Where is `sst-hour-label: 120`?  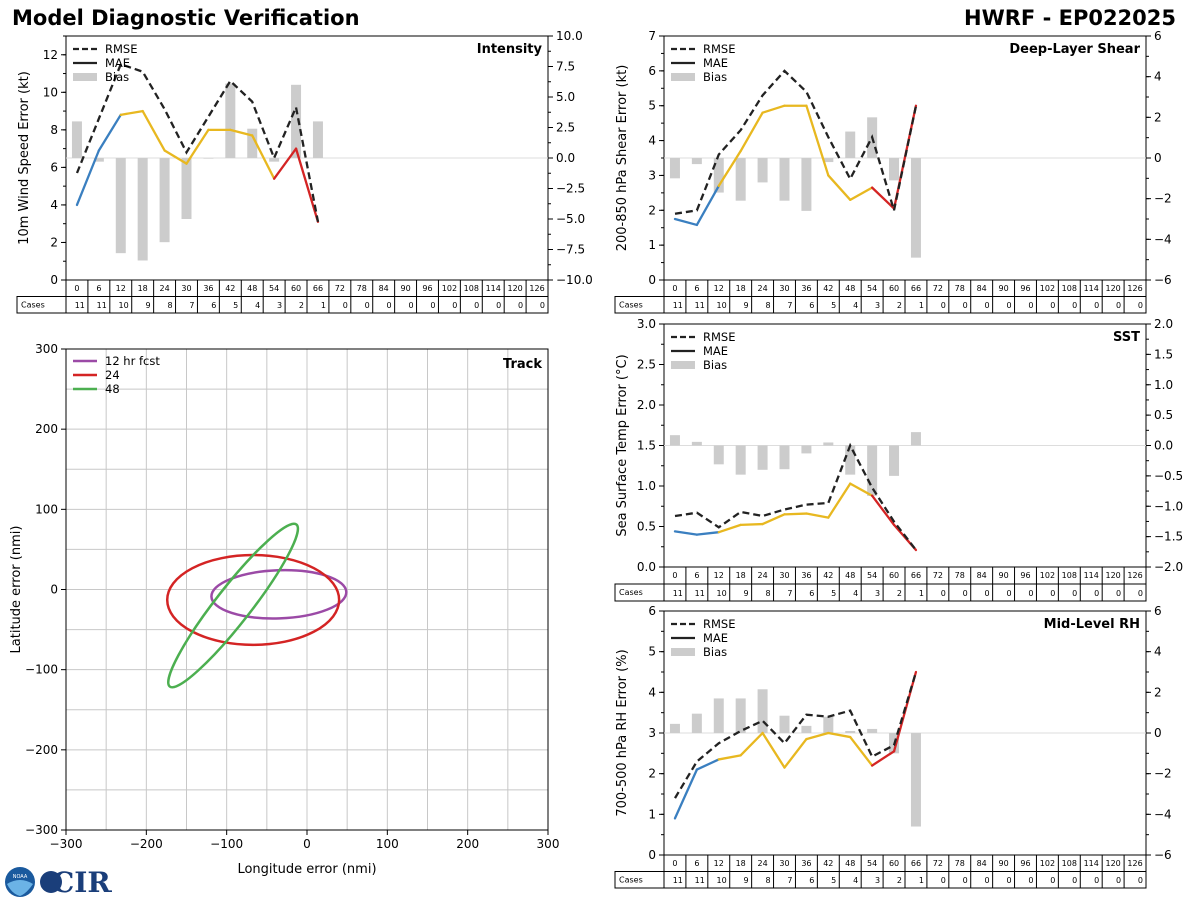
sst-hour-label: 120 is located at coordinates (1112, 575).